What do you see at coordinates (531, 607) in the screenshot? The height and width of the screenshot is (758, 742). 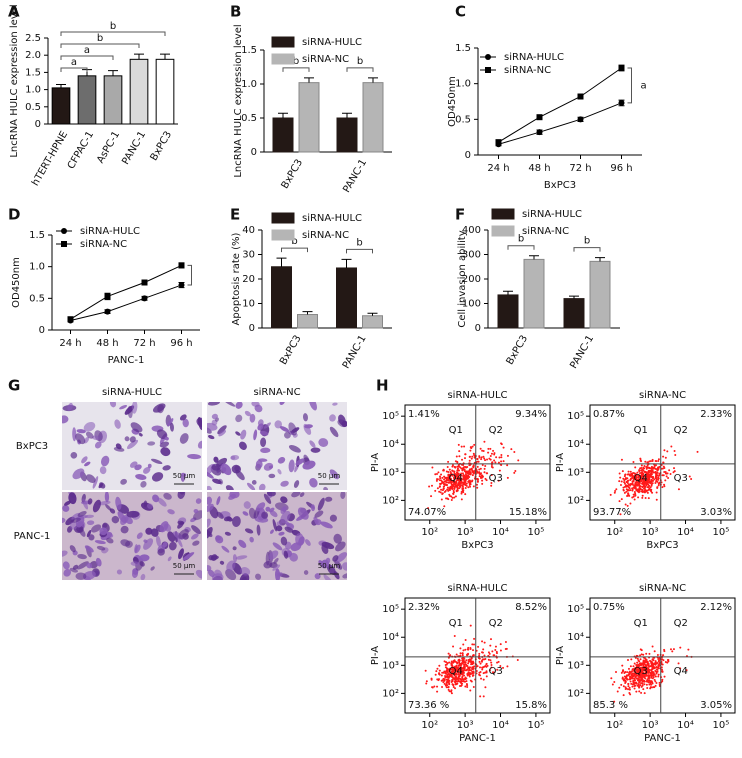 I see `quadrant-percentage: 8.52%` at bounding box center [531, 607].